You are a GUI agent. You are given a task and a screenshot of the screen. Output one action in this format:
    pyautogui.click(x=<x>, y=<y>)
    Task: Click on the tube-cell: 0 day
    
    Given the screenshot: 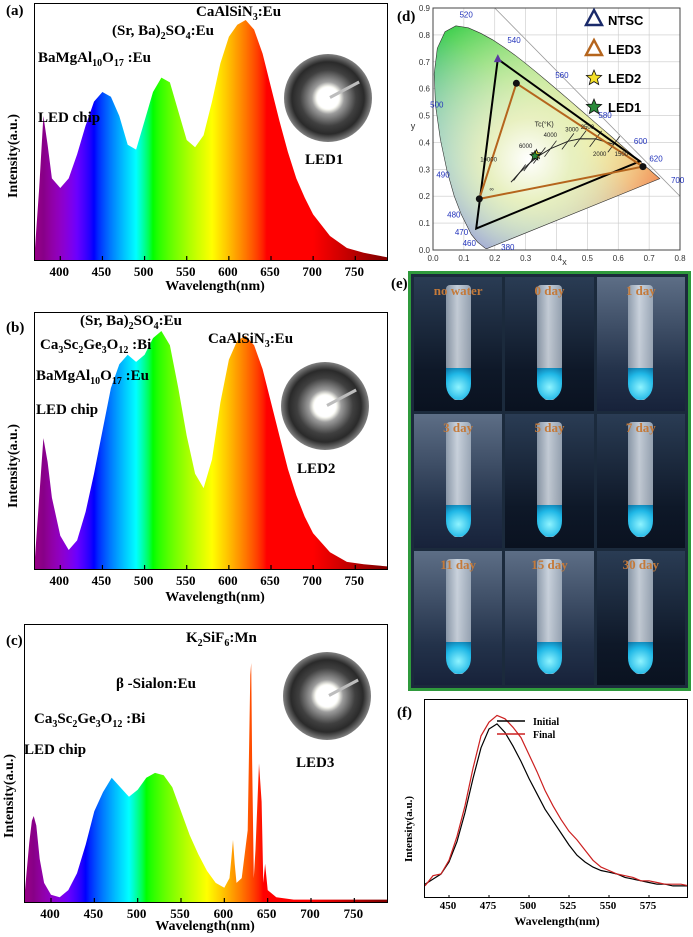 What is the action you would take?
    pyautogui.click(x=549, y=344)
    